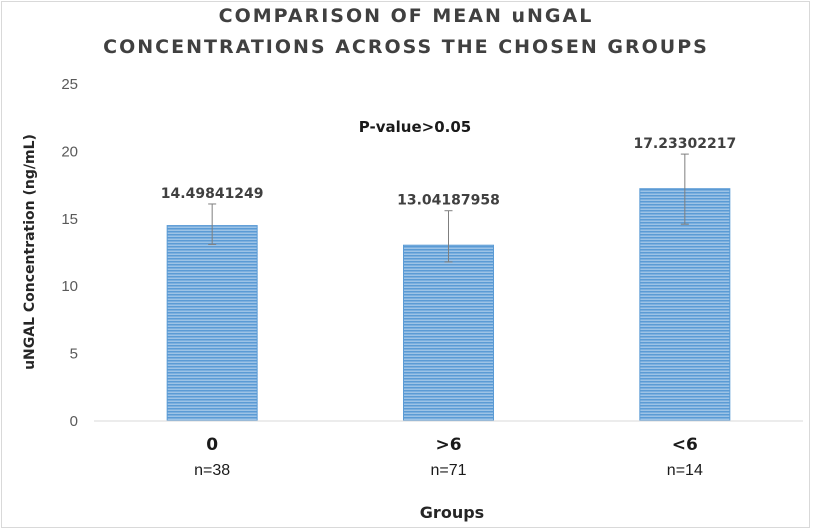 This screenshot has width=813, height=531. I want to click on chart-title-line-2: CONCENTRATIONS ACROSS THE CHOSEN GROUPS, so click(406, 47).